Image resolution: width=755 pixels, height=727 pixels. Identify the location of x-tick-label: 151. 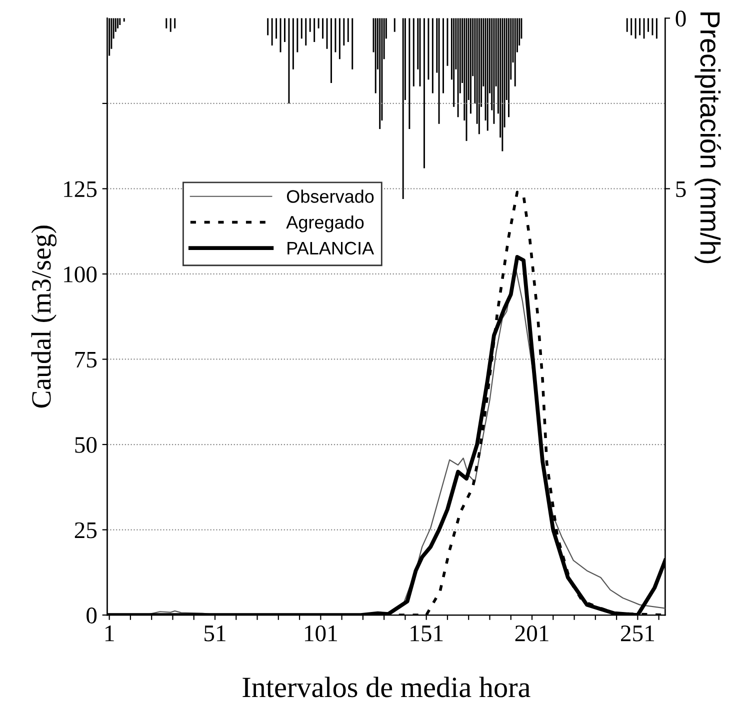
(426, 634).